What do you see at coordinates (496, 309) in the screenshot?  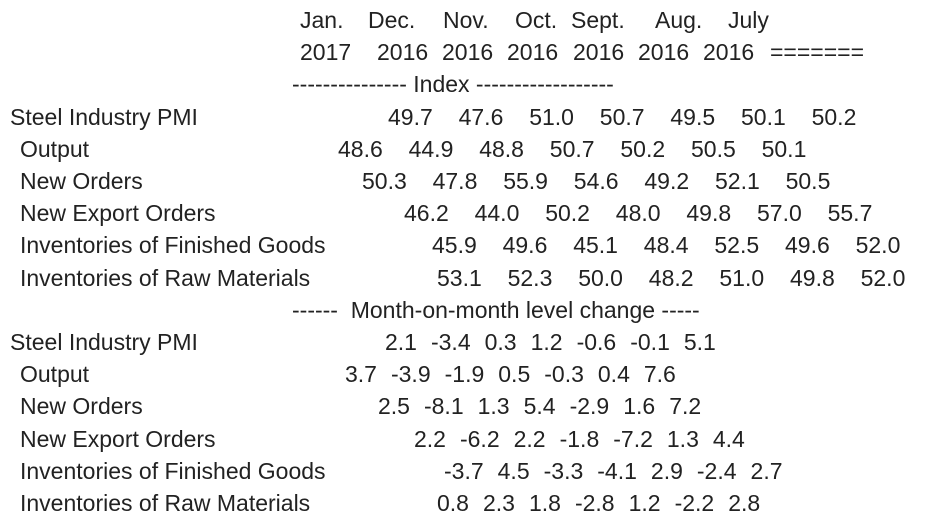 I see `section-heading: ------ Month-on-month level change -----` at bounding box center [496, 309].